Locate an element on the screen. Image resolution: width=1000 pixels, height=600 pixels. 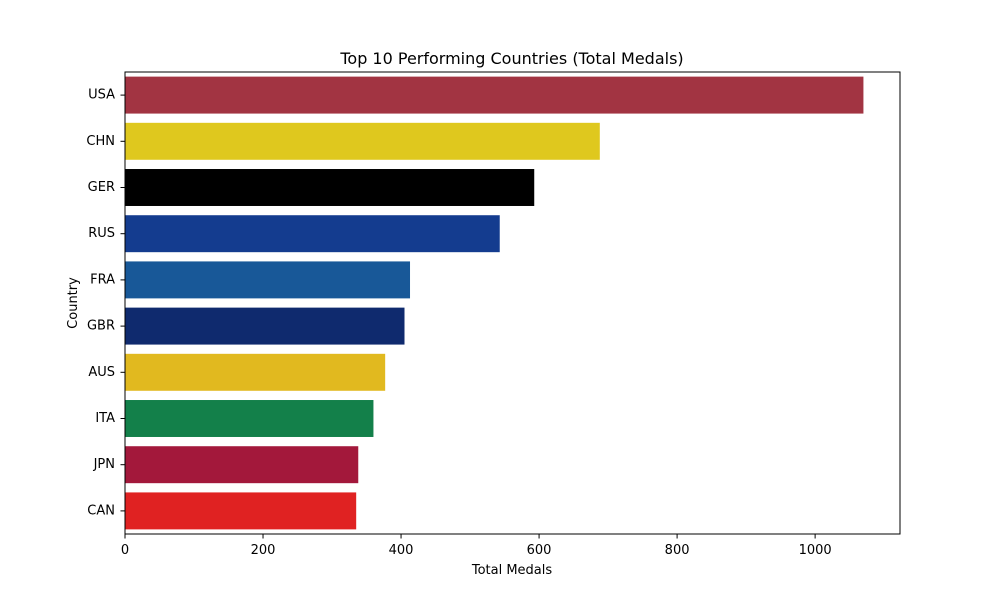
x-tick-label: 400 is located at coordinates (401, 550).